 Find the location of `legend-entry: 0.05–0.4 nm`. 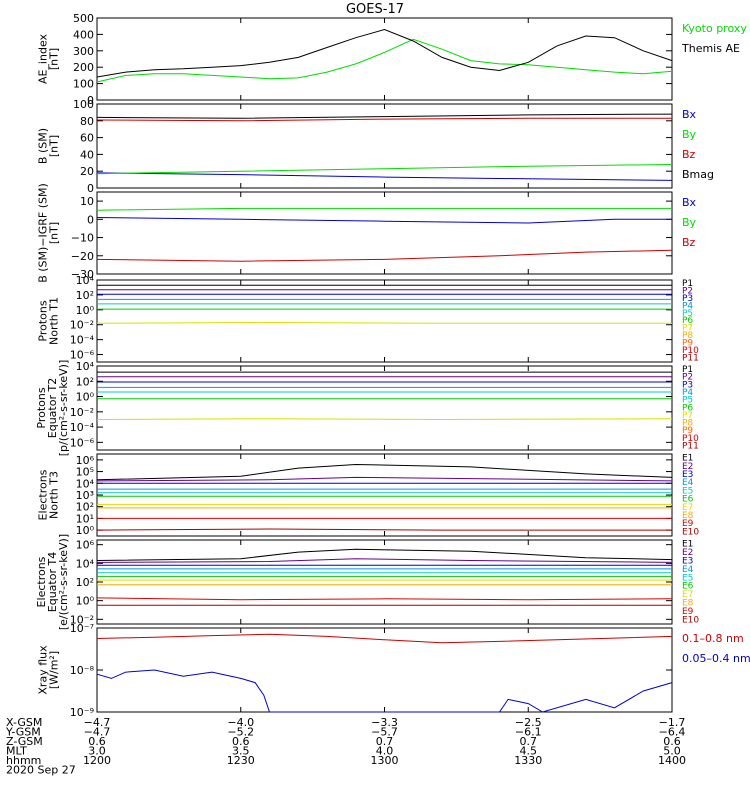

legend-entry: 0.05–0.4 nm is located at coordinates (716, 658).